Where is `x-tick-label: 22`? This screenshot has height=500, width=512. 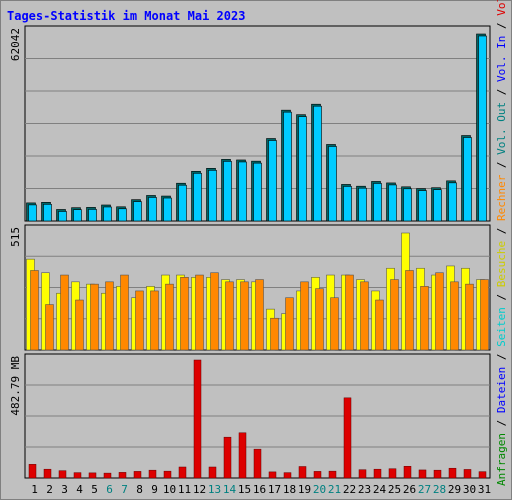 x-tick-label: 22 is located at coordinates (349, 489).